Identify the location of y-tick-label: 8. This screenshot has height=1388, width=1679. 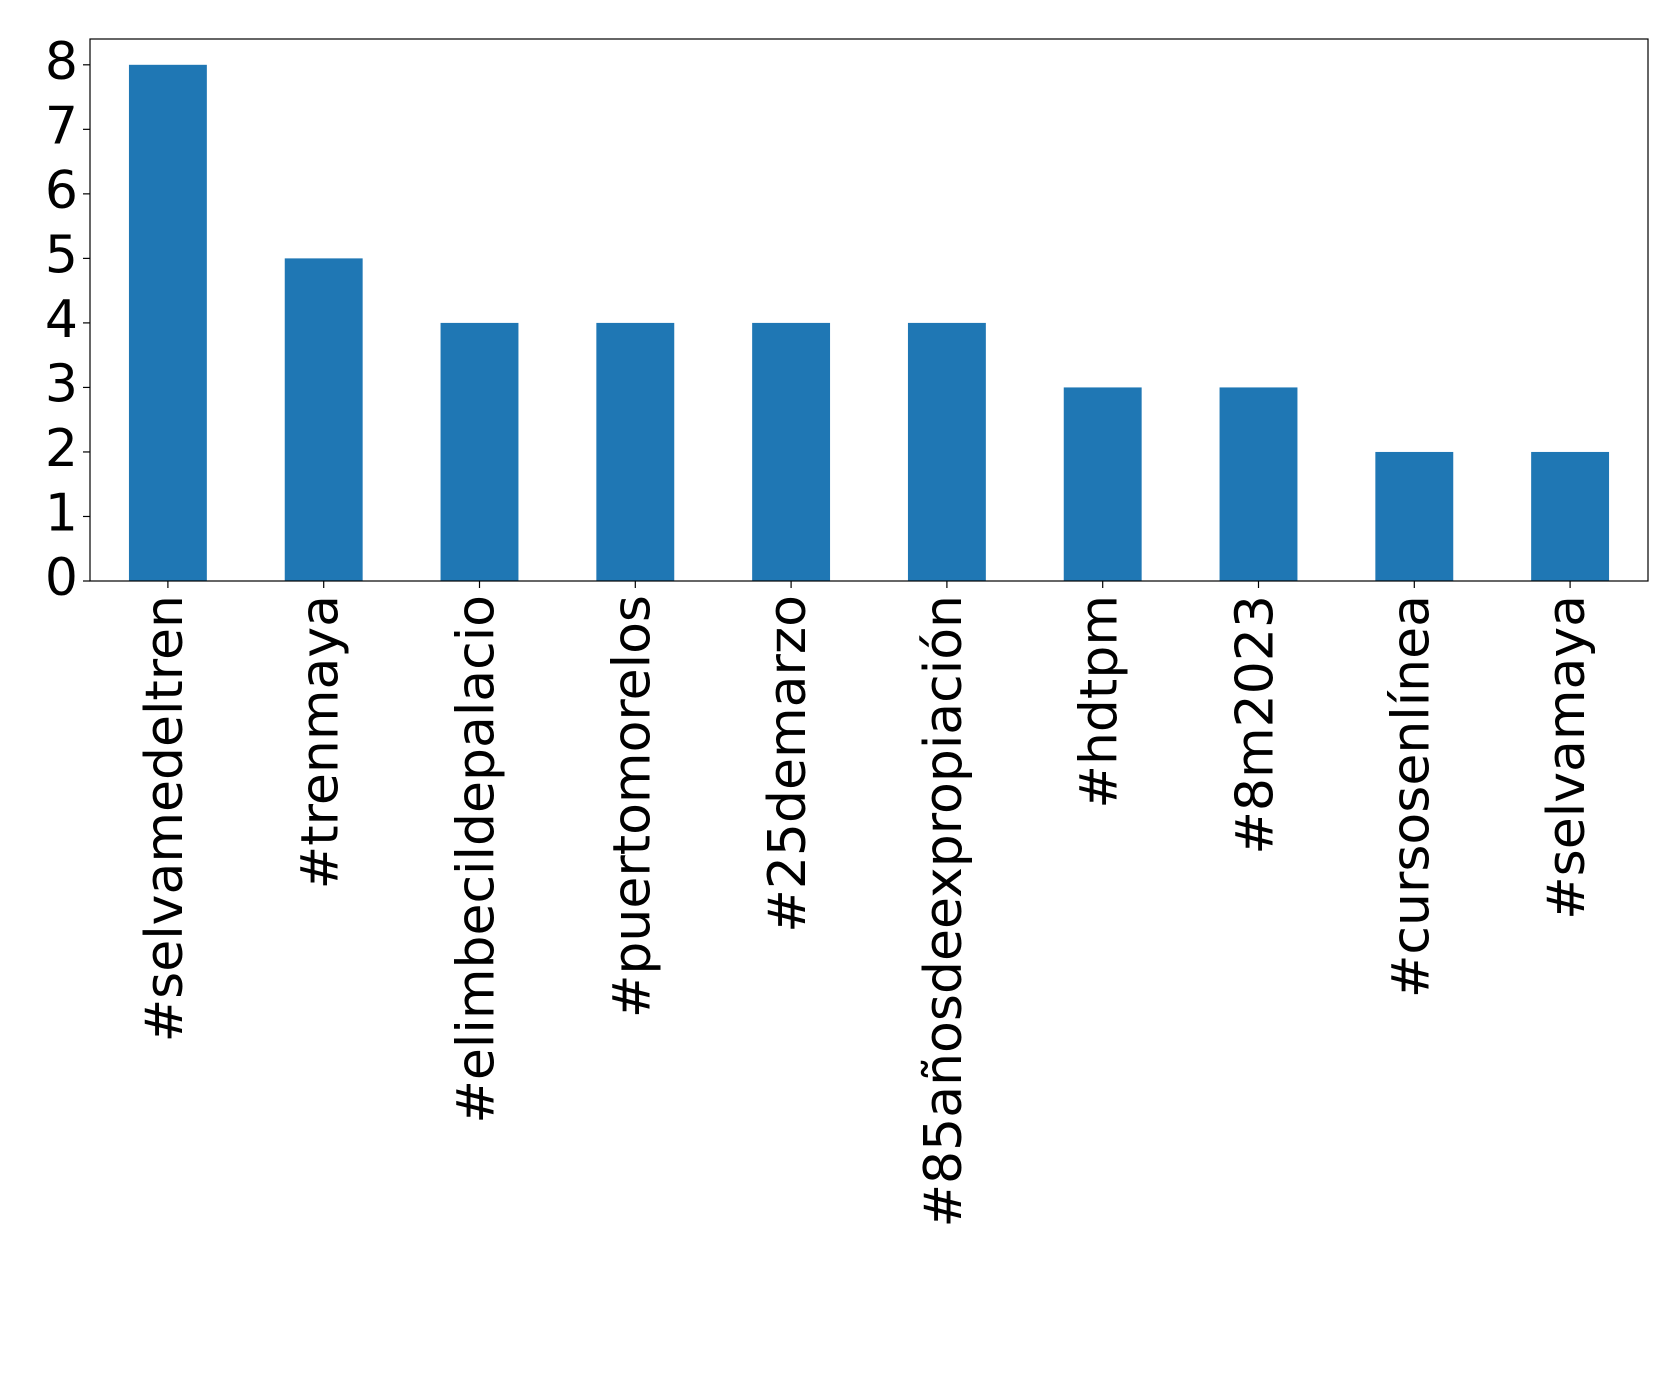
(61, 62).